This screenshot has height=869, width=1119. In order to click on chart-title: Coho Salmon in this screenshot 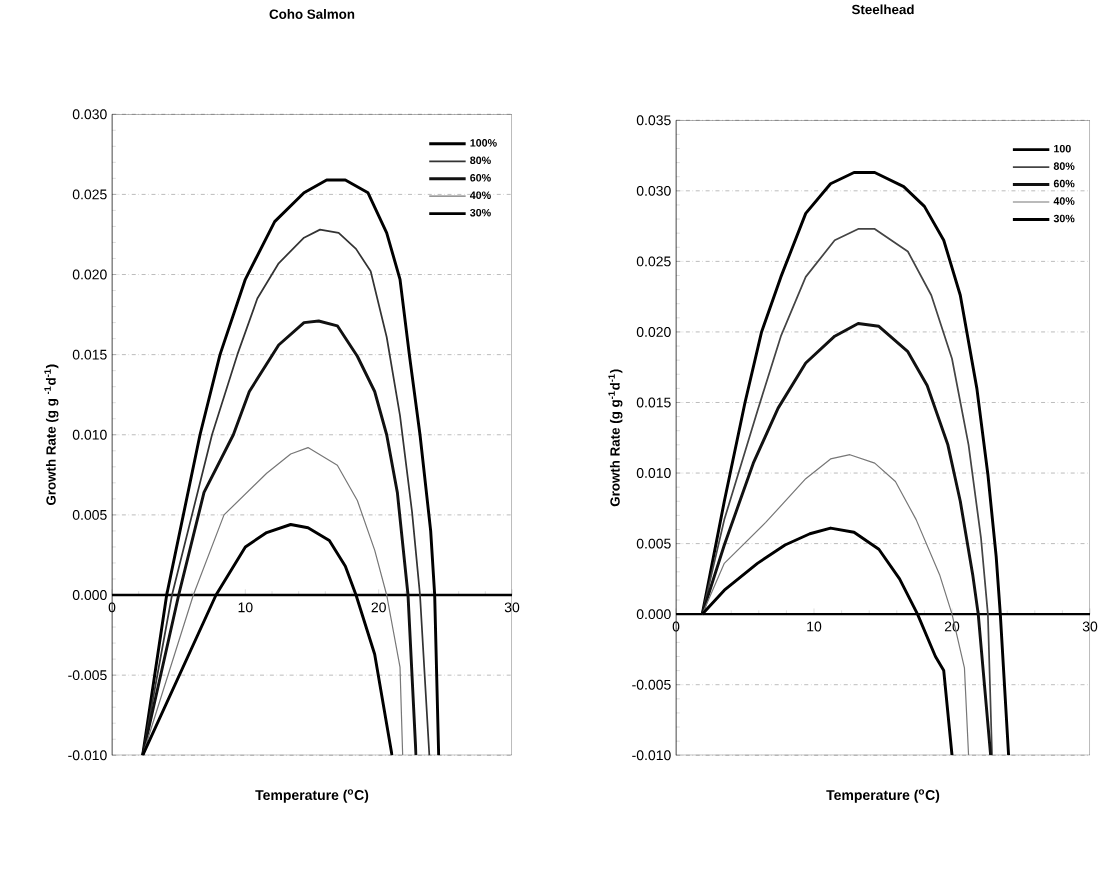, I will do `click(312, 13)`.